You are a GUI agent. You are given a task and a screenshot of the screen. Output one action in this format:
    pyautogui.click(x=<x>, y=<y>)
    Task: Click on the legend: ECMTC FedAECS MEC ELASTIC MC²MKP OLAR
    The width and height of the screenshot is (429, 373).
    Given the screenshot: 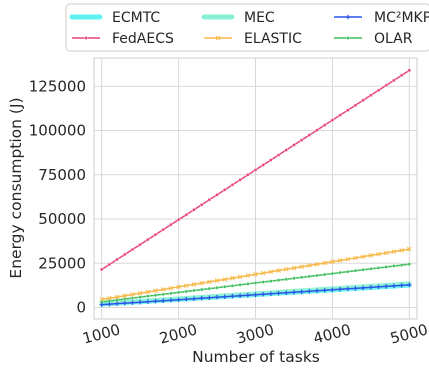 What is the action you would take?
    pyautogui.click(x=247, y=27)
    